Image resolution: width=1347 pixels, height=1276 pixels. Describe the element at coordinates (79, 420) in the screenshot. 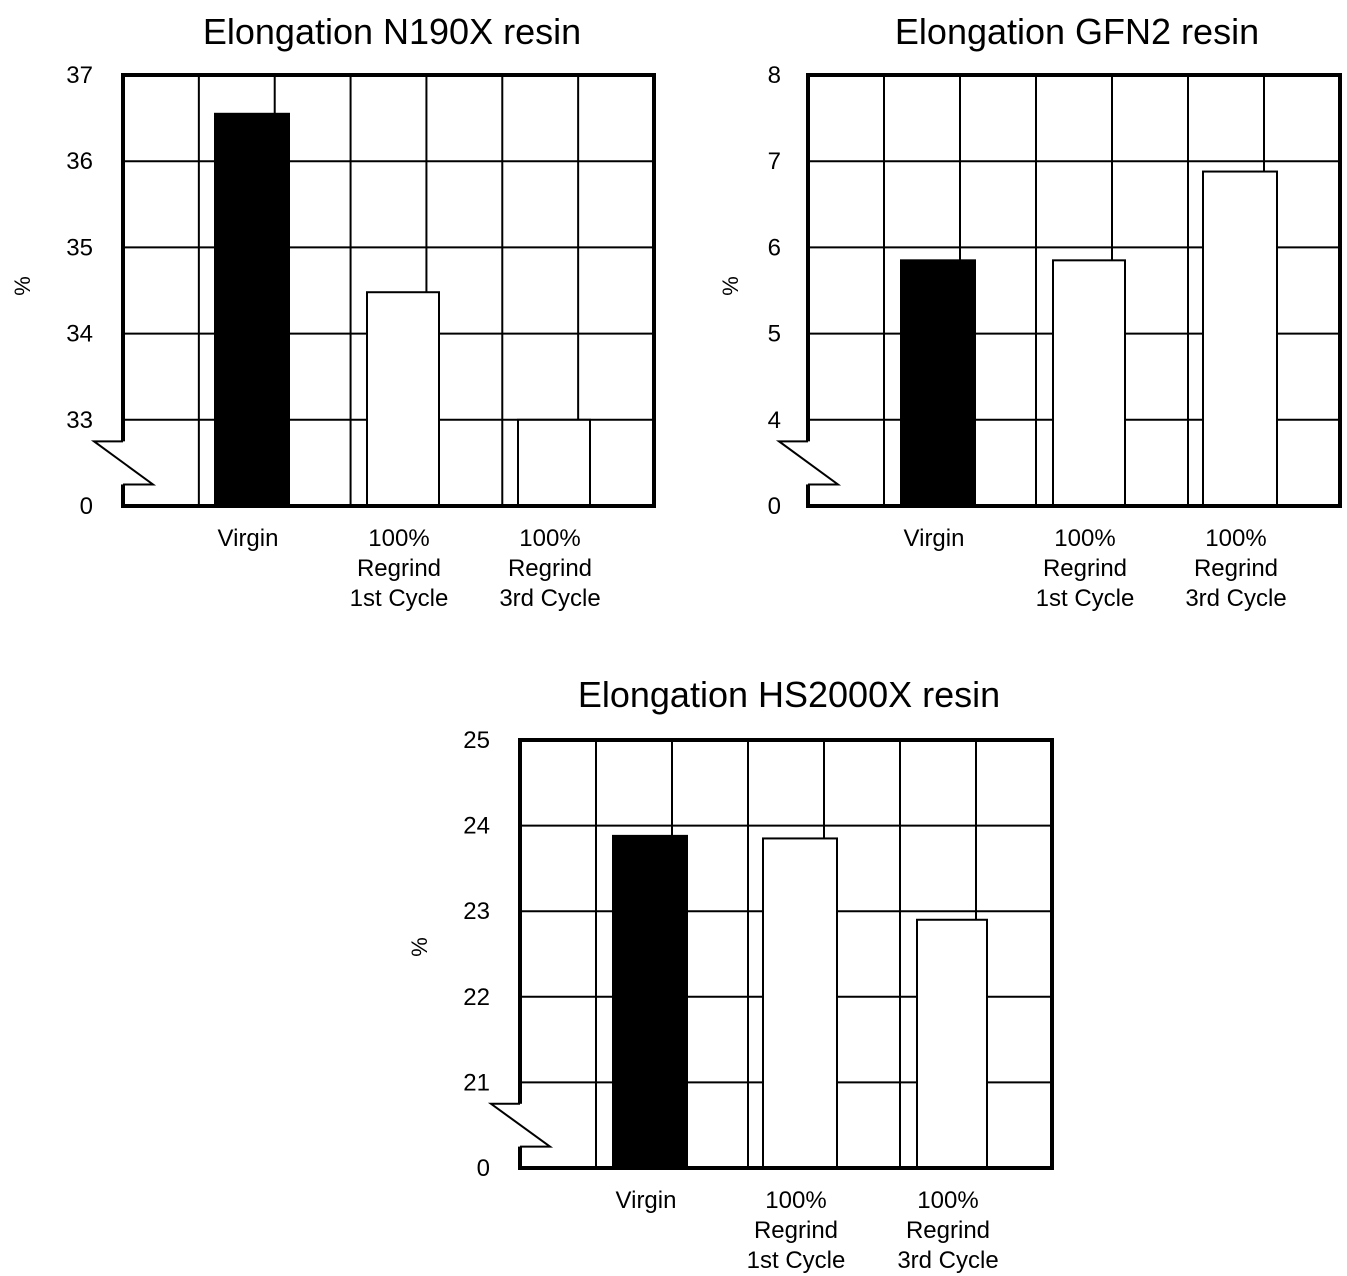

I see `y-tick-label: 33` at that location.